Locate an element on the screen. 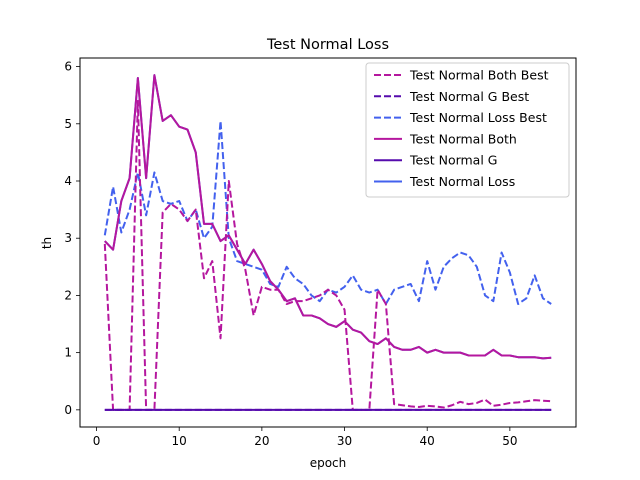 This screenshot has height=480, width=640. x-tick-label: 40 is located at coordinates (427, 441).